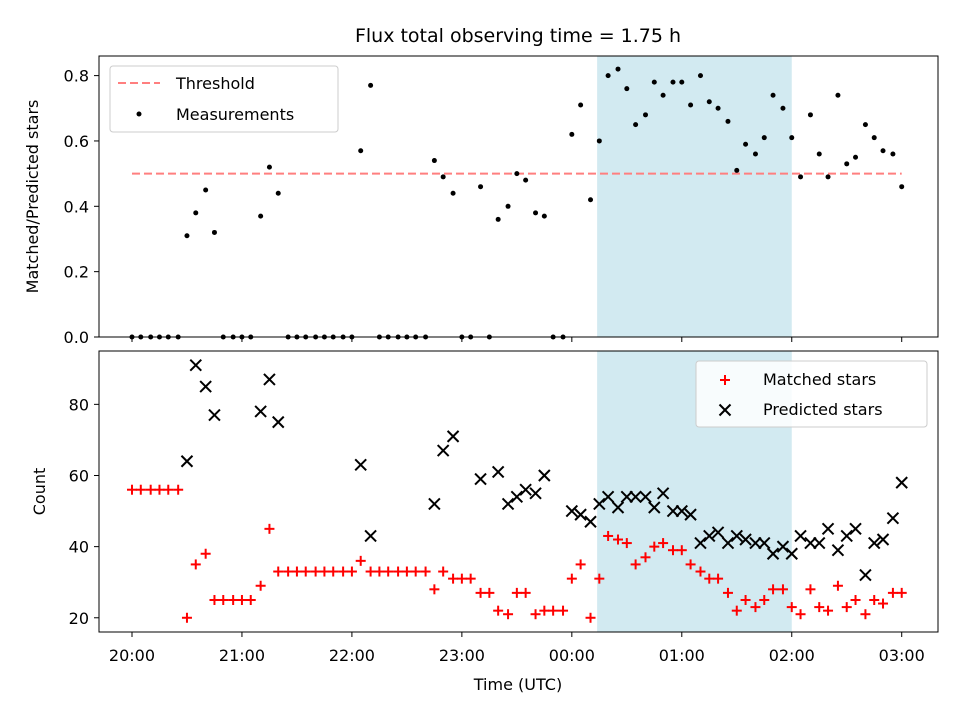  I want to click on legend-matched-swatch, so click(725, 380).